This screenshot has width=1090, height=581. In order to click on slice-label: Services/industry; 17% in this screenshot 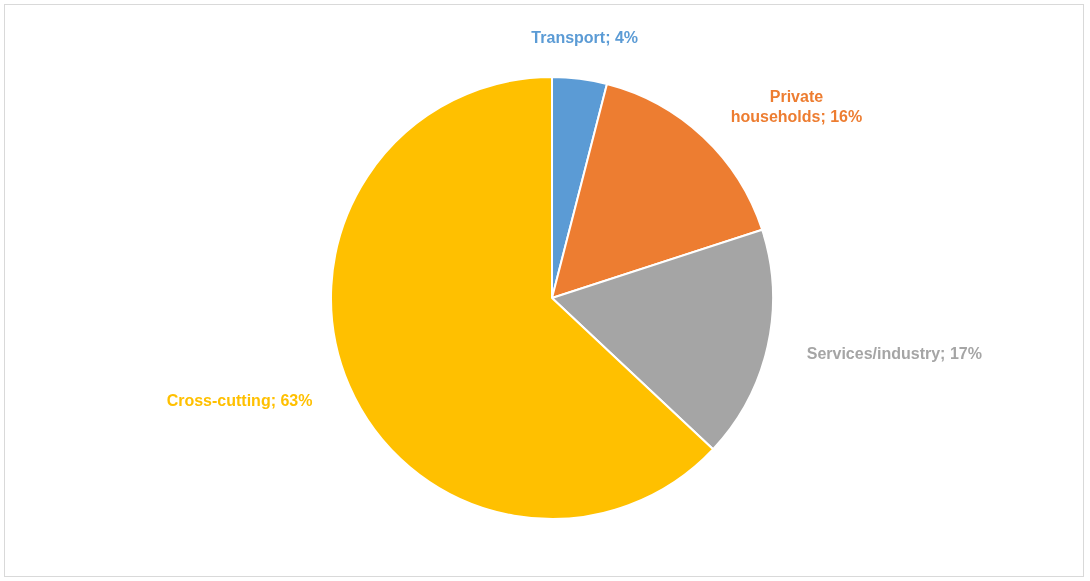, I will do `click(894, 354)`.